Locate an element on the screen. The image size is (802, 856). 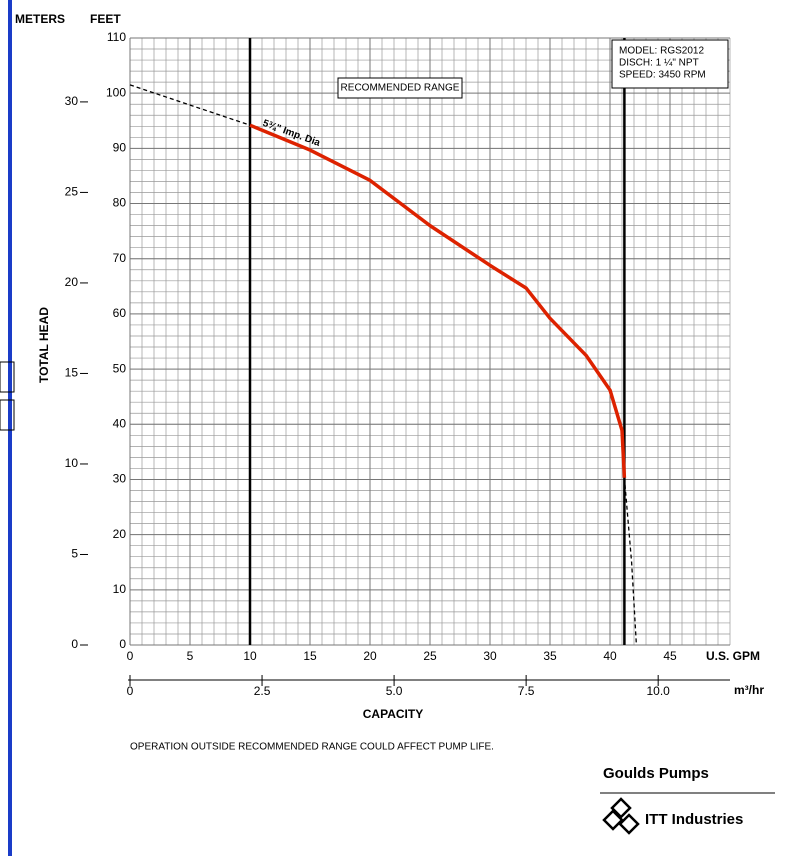
x-unit: U.S. GPM is located at coordinates (733, 656).